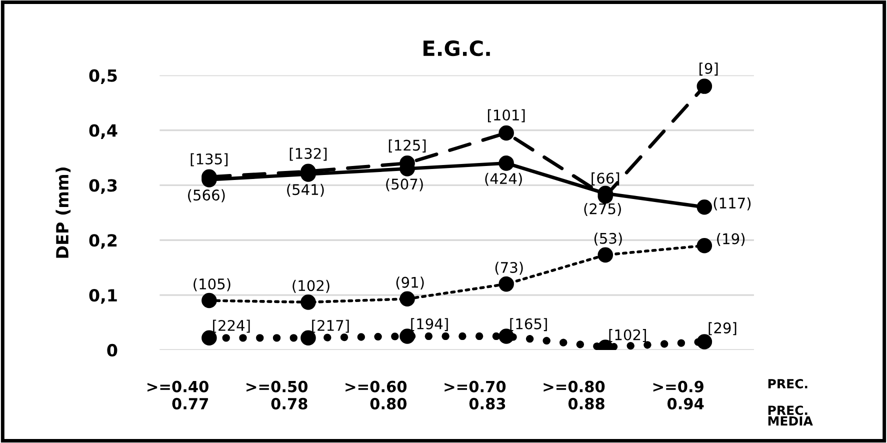  What do you see at coordinates (602, 209) in the screenshot?
I see `annotation: (275)` at bounding box center [602, 209].